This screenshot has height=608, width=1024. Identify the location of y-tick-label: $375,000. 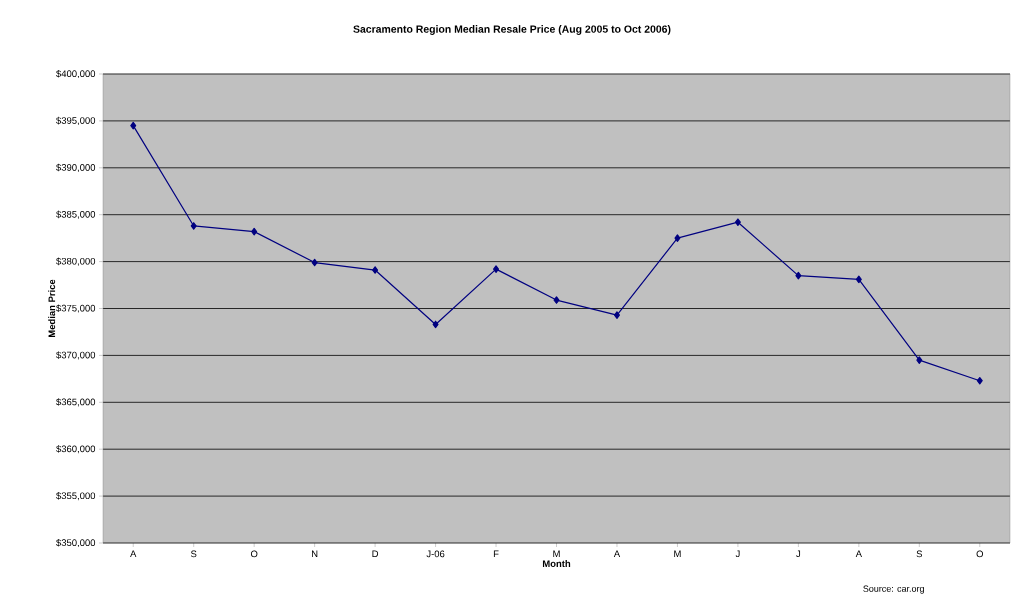
(76, 308).